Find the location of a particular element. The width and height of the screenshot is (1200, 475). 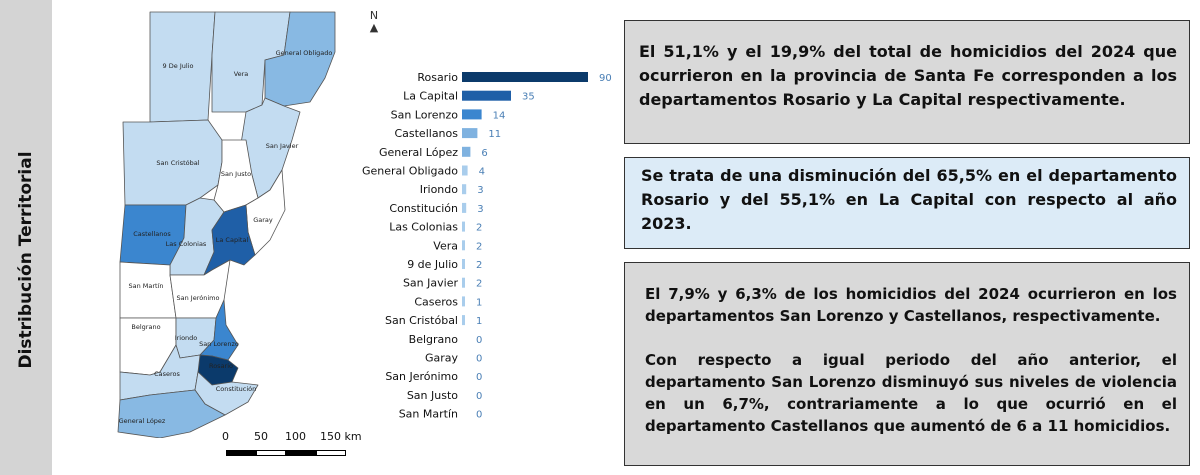

scale-tick-100: 100 is located at coordinates (295, 436).